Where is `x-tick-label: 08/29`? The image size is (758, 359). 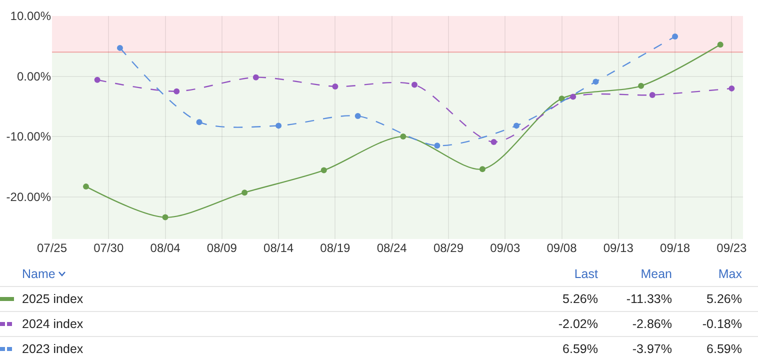 x-tick-label: 08/29 is located at coordinates (448, 248).